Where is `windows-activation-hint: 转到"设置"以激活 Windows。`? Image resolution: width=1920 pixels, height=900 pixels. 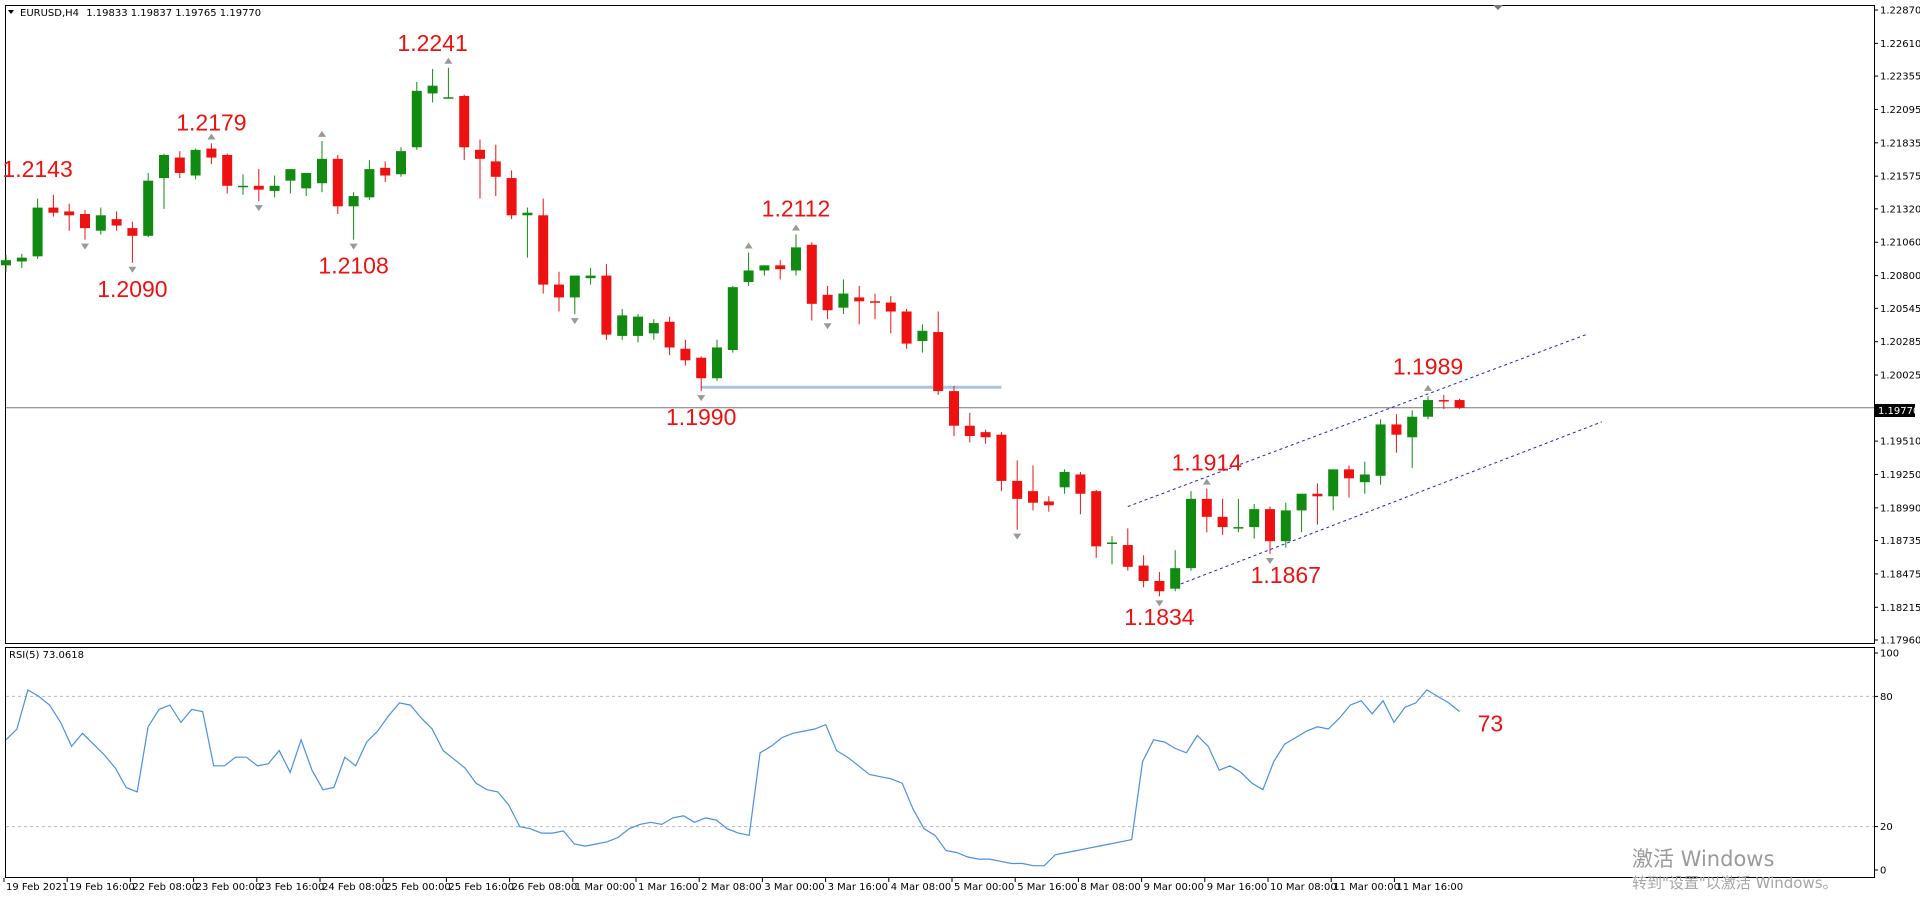
windows-activation-hint: 转到"设置"以激活 Windows。 is located at coordinates (1735, 883).